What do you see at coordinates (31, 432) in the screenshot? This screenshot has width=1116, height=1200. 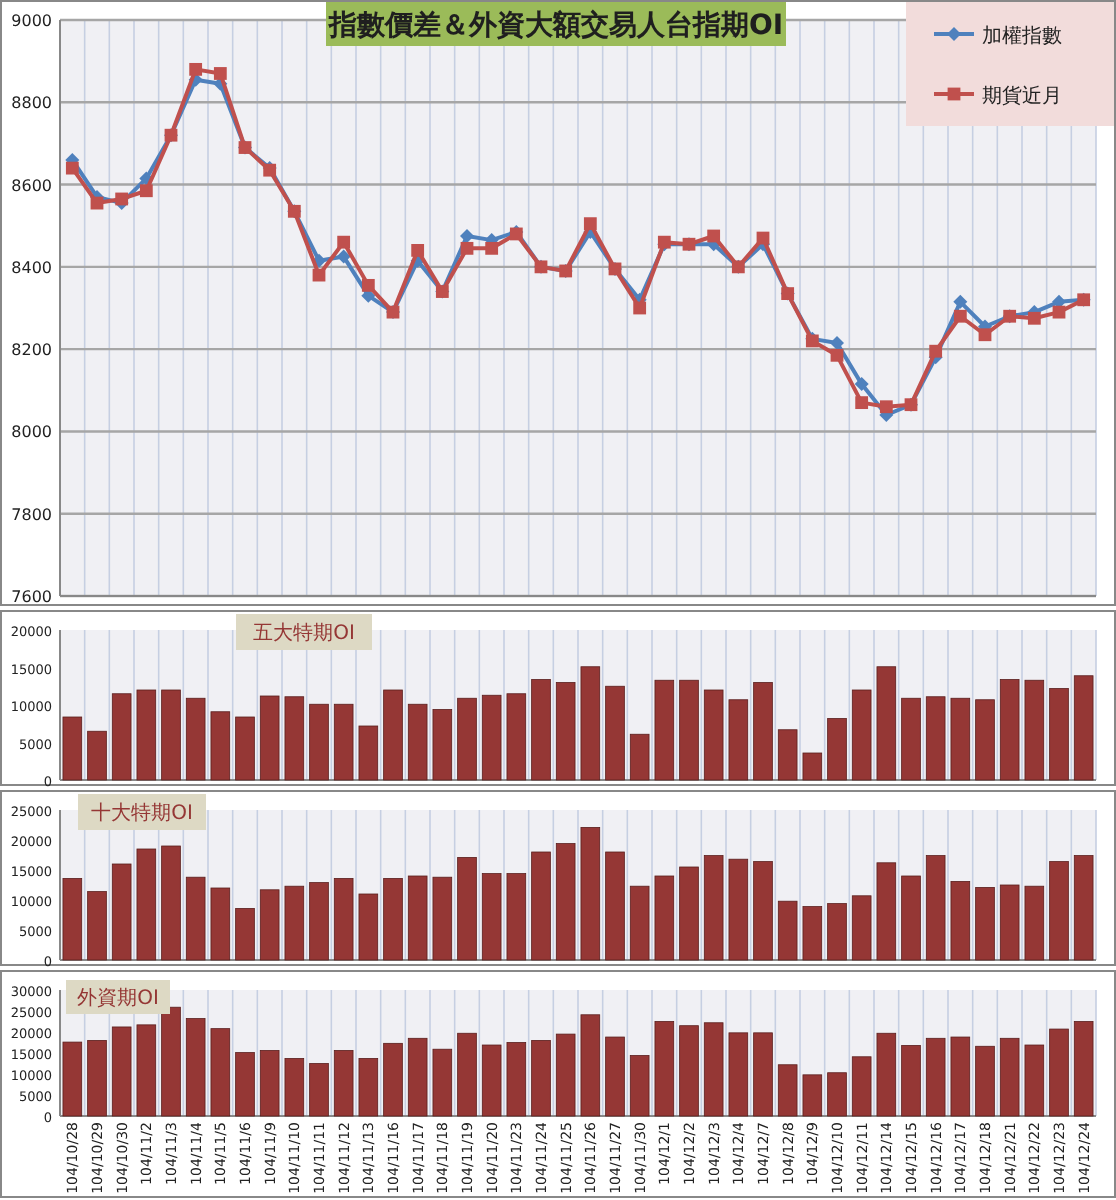 I see `y-tick-label: 8000` at bounding box center [31, 432].